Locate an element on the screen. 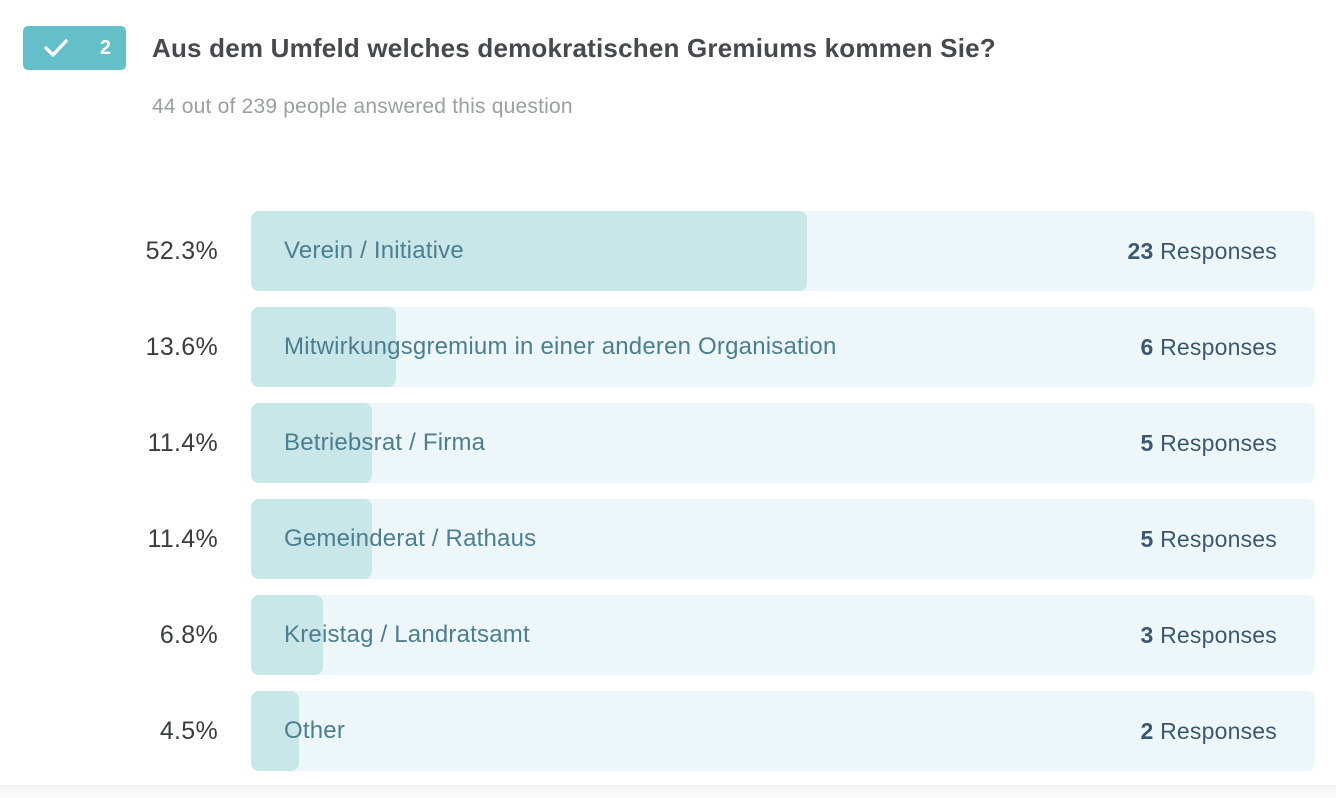 The height and width of the screenshot is (798, 1336). answer-label: Gemeinderat / Rathaus is located at coordinates (410, 538).